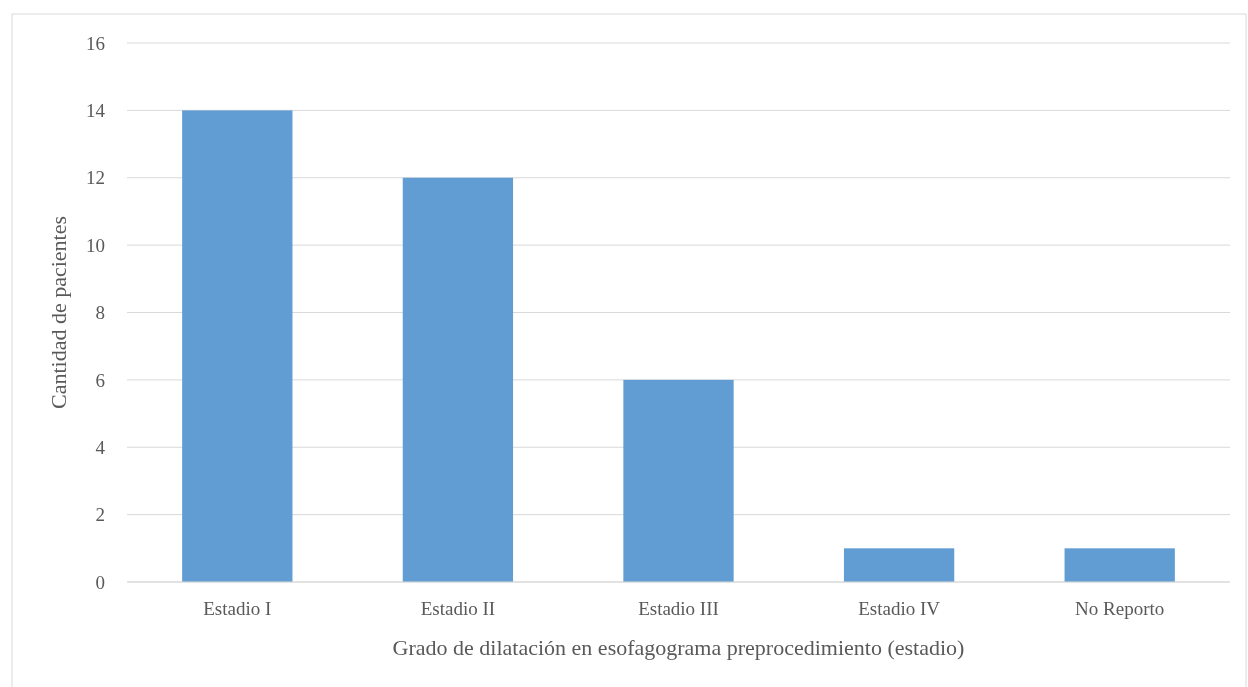 This screenshot has height=687, width=1248. I want to click on x-tick-label: Estadio III, so click(678, 608).